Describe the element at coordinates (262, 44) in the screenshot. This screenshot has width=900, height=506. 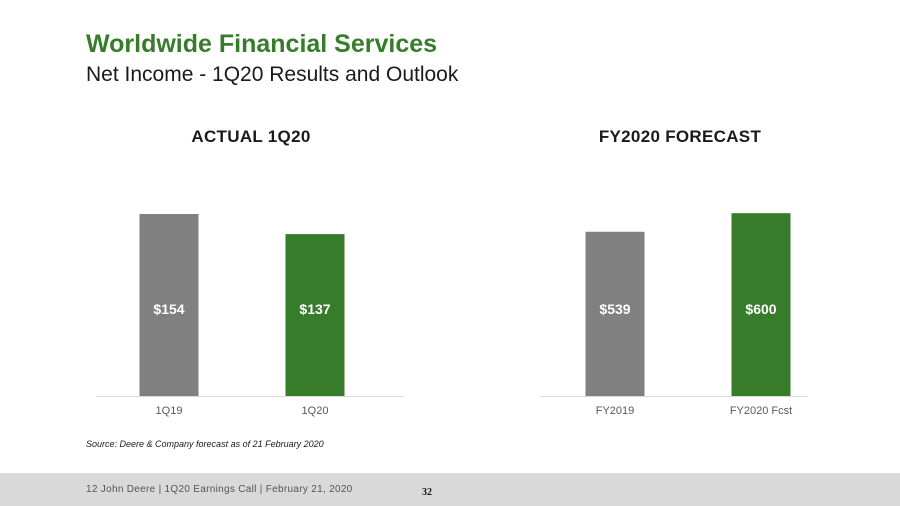
I see `page-title: Worldwide Financial Services` at that location.